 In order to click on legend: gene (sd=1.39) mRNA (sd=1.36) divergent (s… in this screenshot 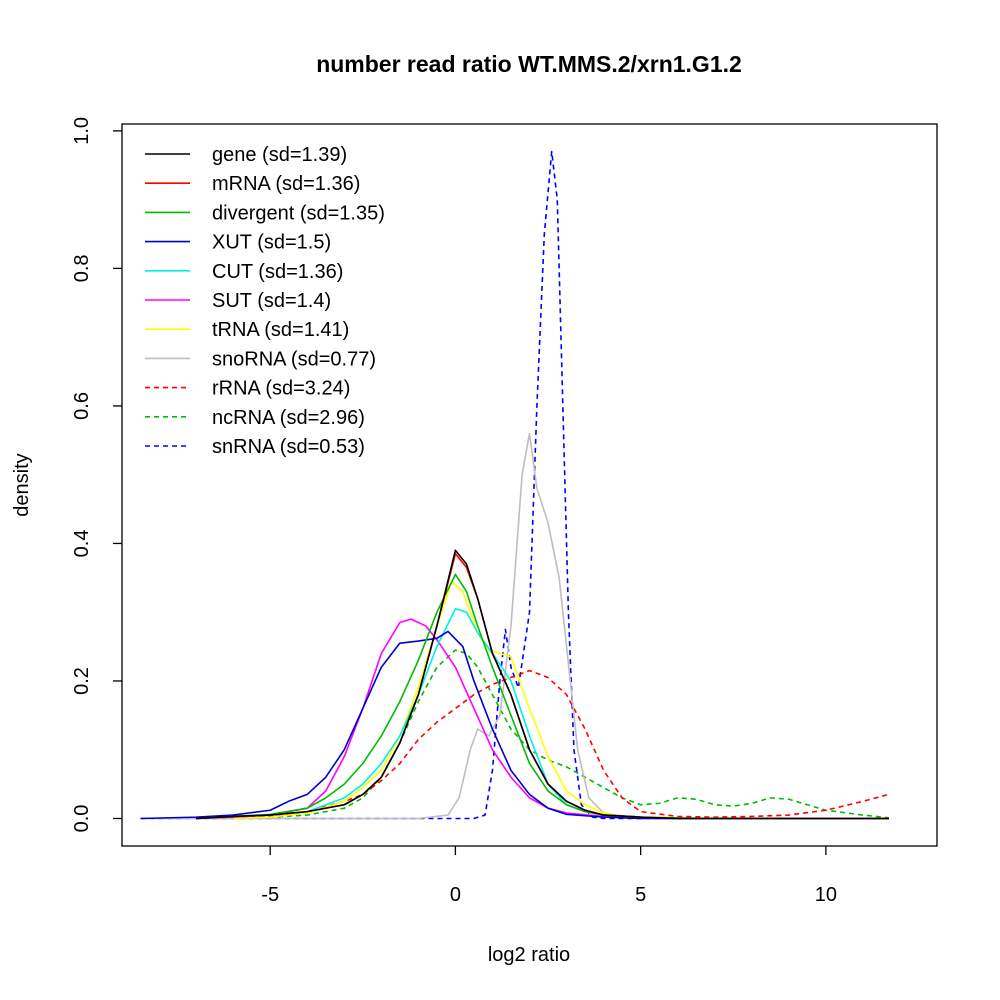, I will do `click(265, 301)`.